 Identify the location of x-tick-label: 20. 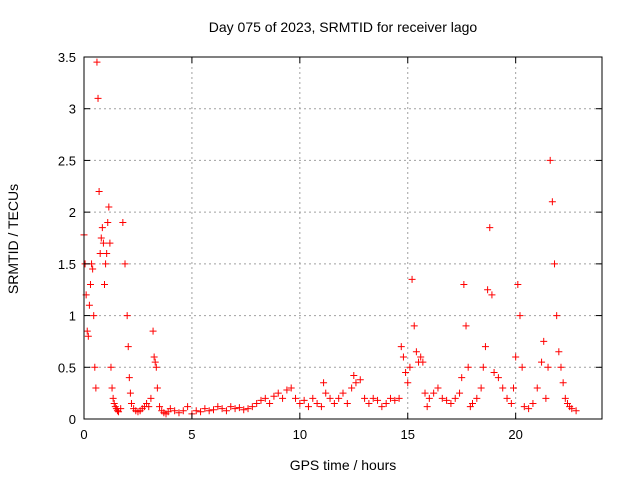
(515, 434).